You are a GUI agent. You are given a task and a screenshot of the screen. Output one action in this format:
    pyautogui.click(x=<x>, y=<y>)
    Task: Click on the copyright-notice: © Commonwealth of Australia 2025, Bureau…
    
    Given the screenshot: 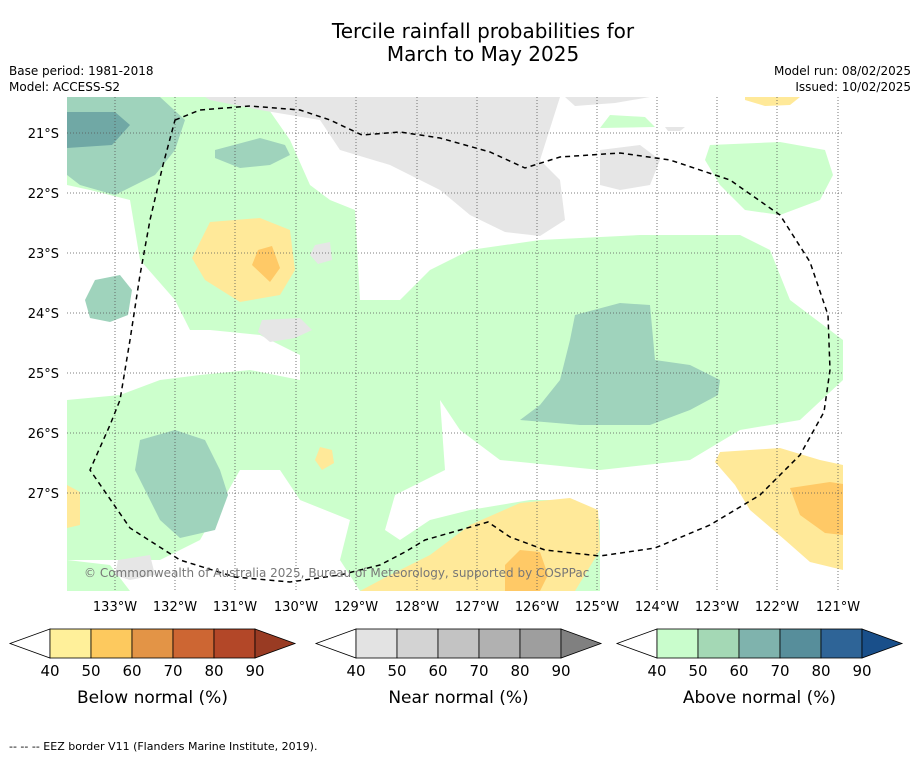 What is the action you would take?
    pyautogui.click(x=336, y=573)
    